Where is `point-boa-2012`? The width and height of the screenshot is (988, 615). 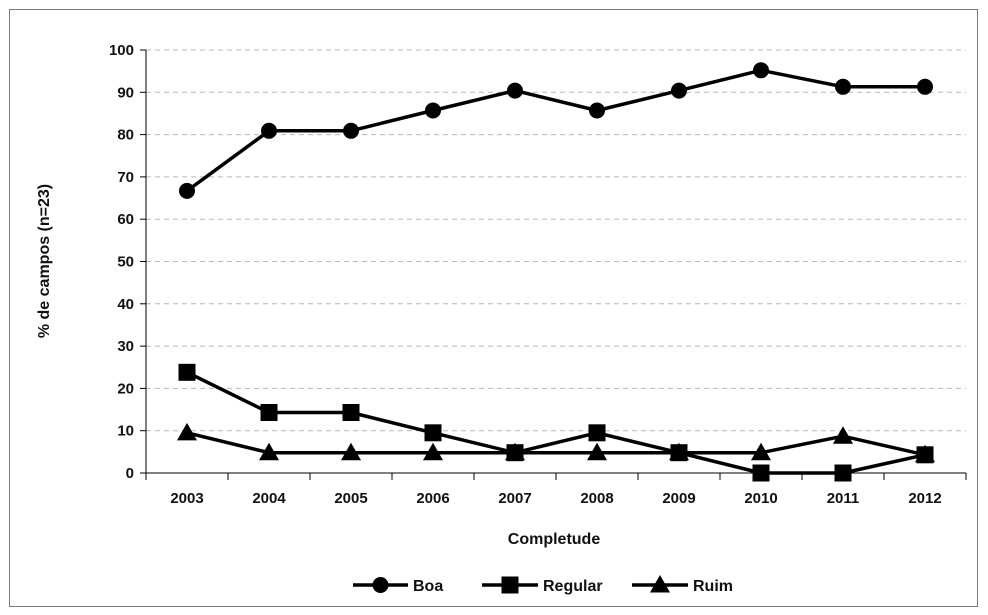
point-boa-2012 is located at coordinates (925, 86).